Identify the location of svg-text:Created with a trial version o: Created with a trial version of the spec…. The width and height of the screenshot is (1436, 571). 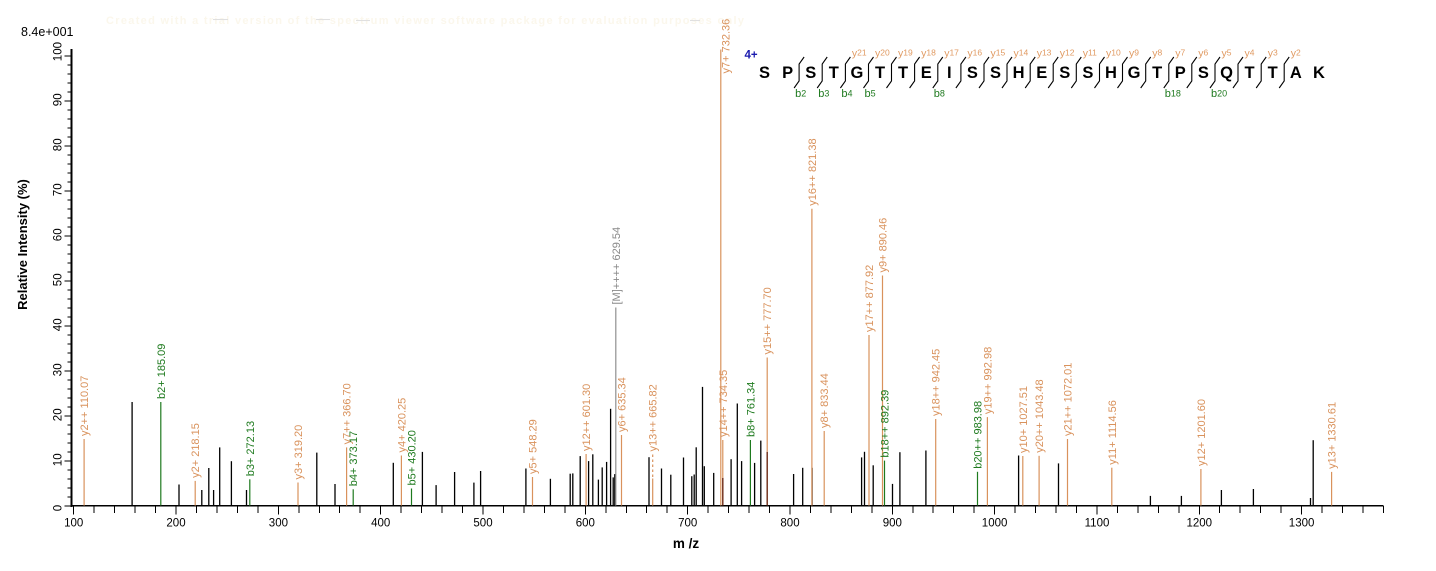
(425, 21).